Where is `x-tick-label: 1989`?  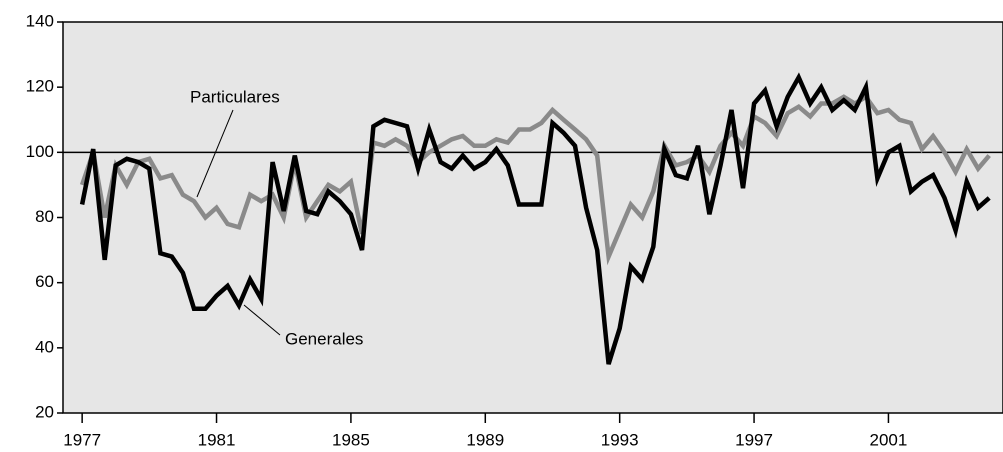 x-tick-label: 1989 is located at coordinates (485, 439).